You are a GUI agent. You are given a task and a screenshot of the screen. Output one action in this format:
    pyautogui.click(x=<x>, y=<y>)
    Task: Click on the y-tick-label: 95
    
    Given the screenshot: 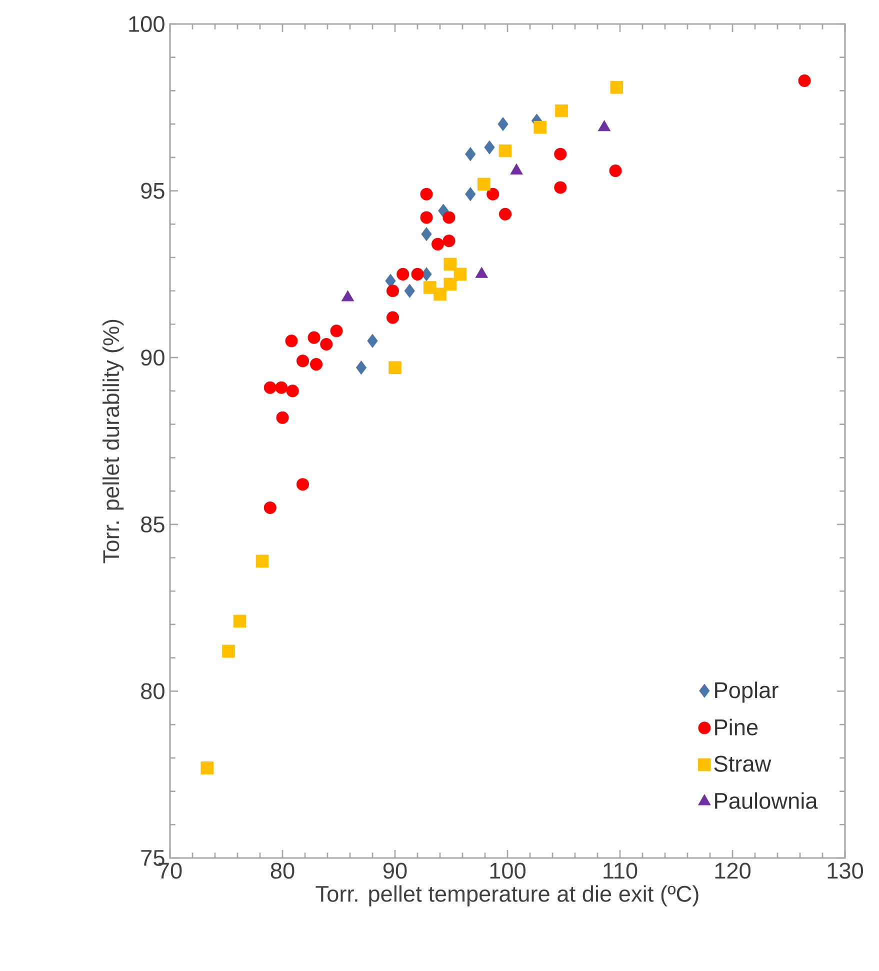 What is the action you would take?
    pyautogui.click(x=152, y=190)
    